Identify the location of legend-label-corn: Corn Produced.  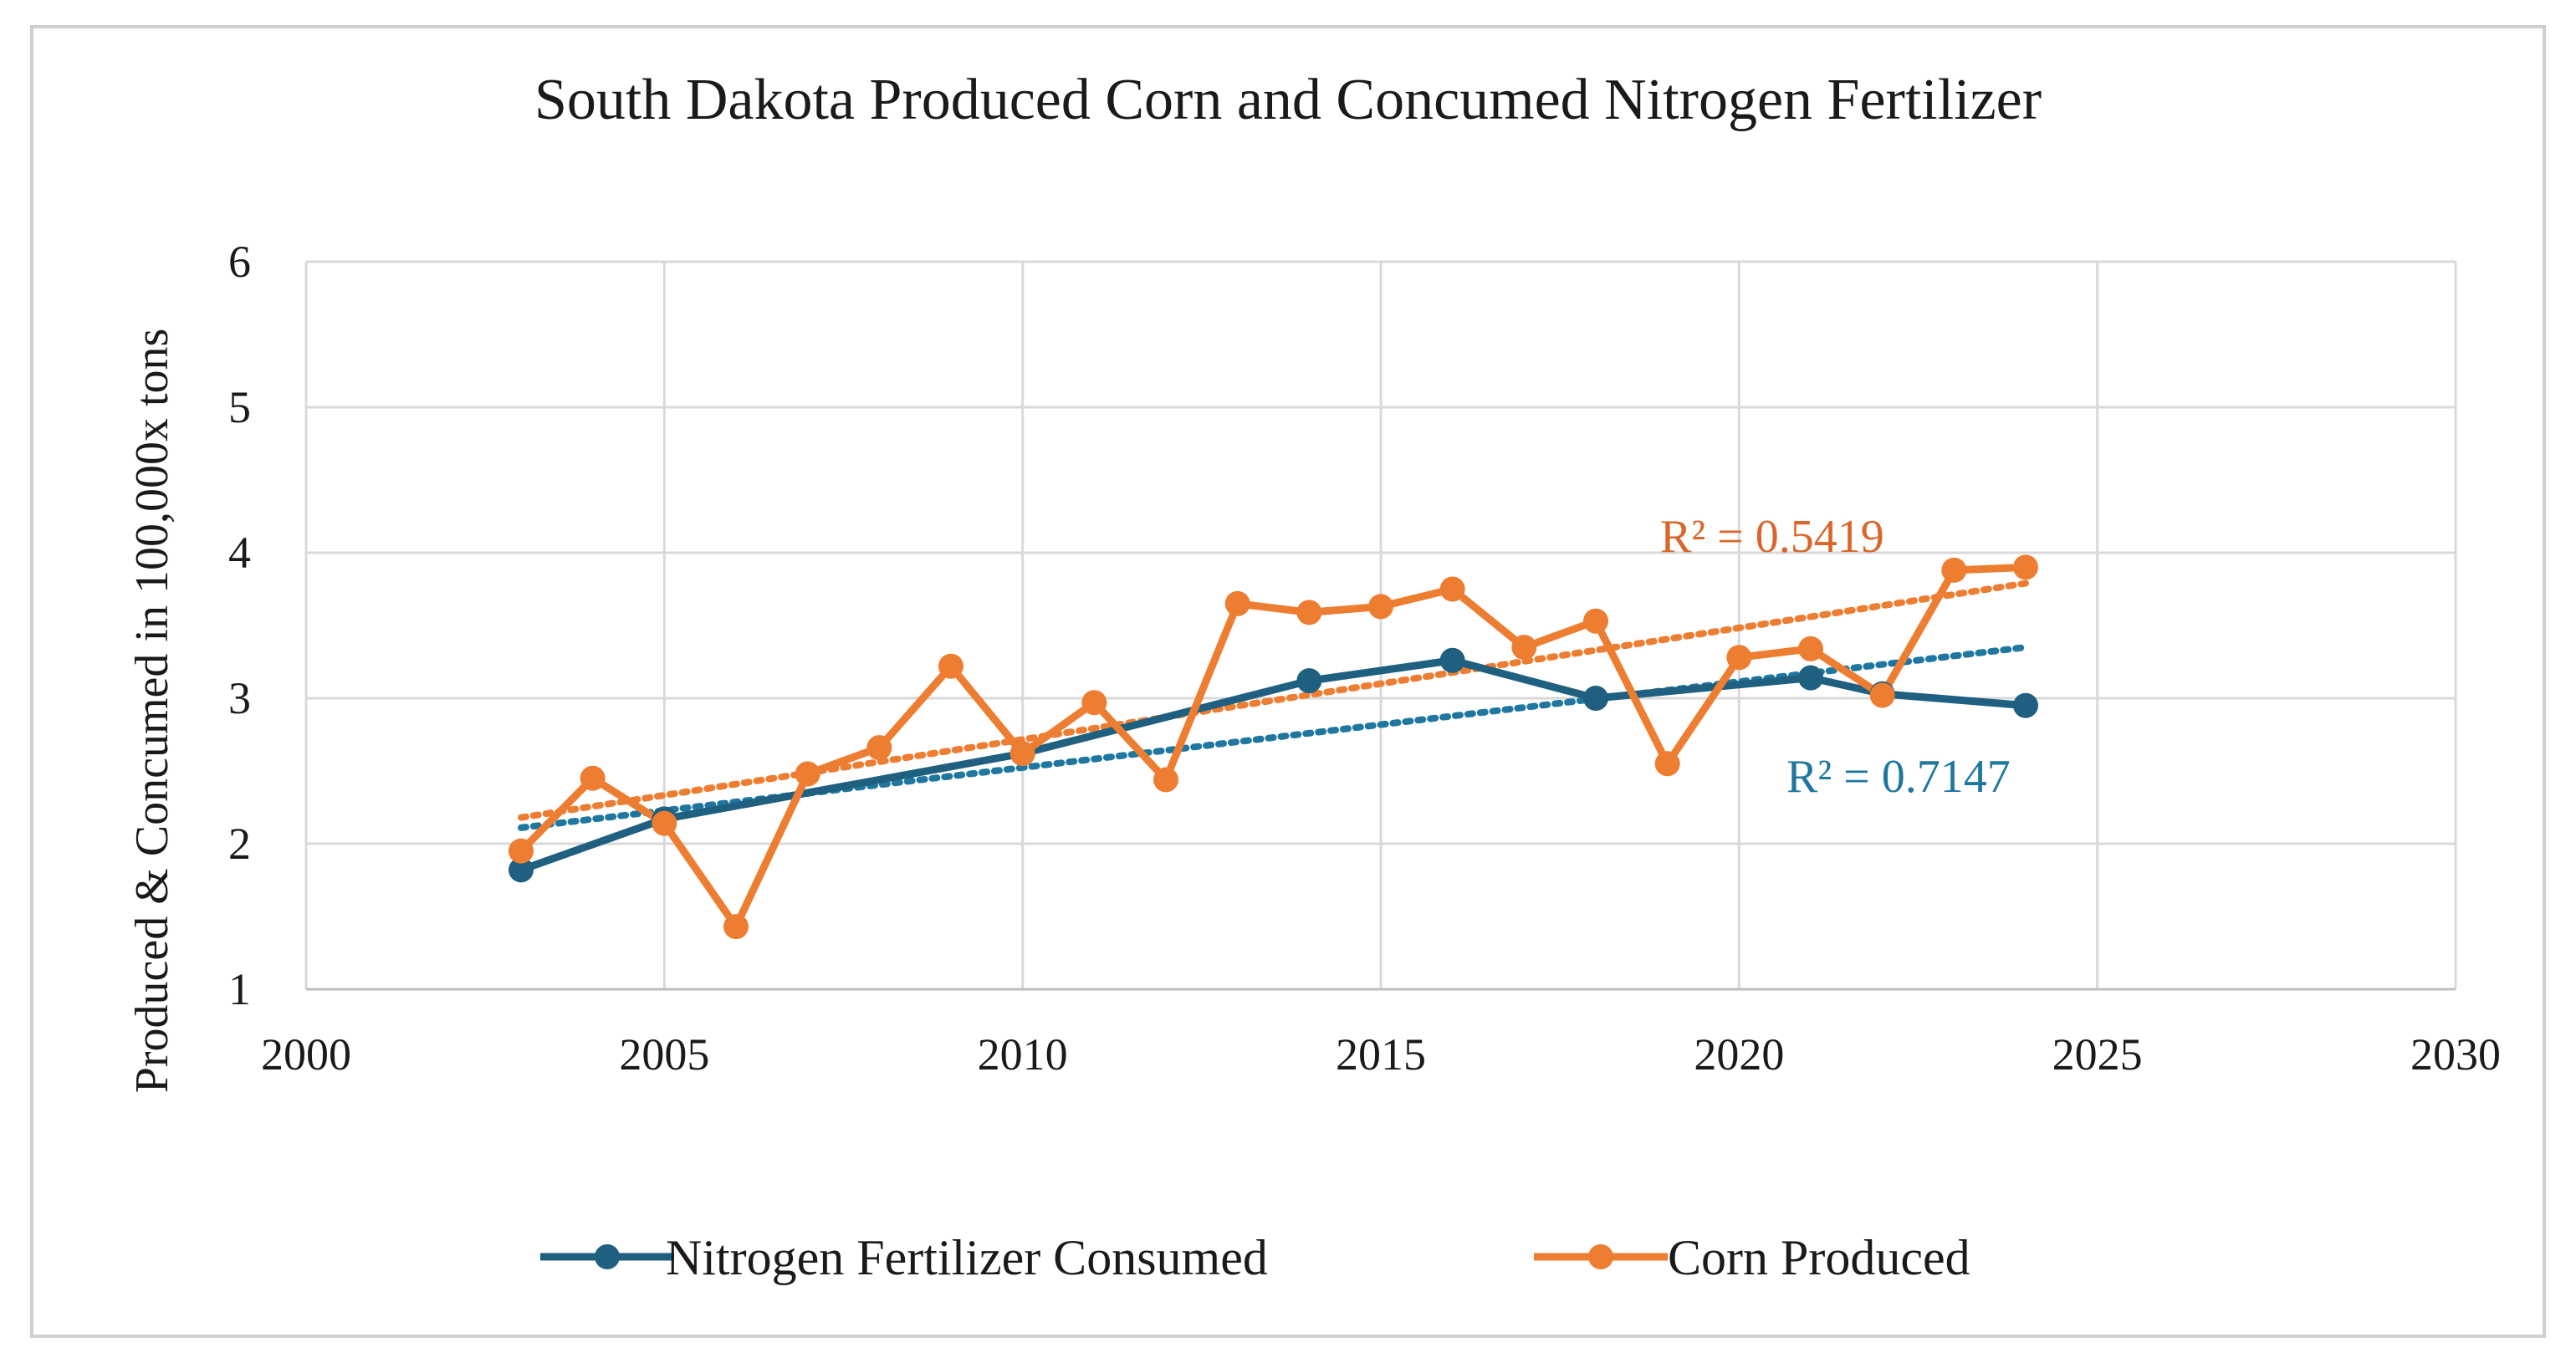
(1819, 1257).